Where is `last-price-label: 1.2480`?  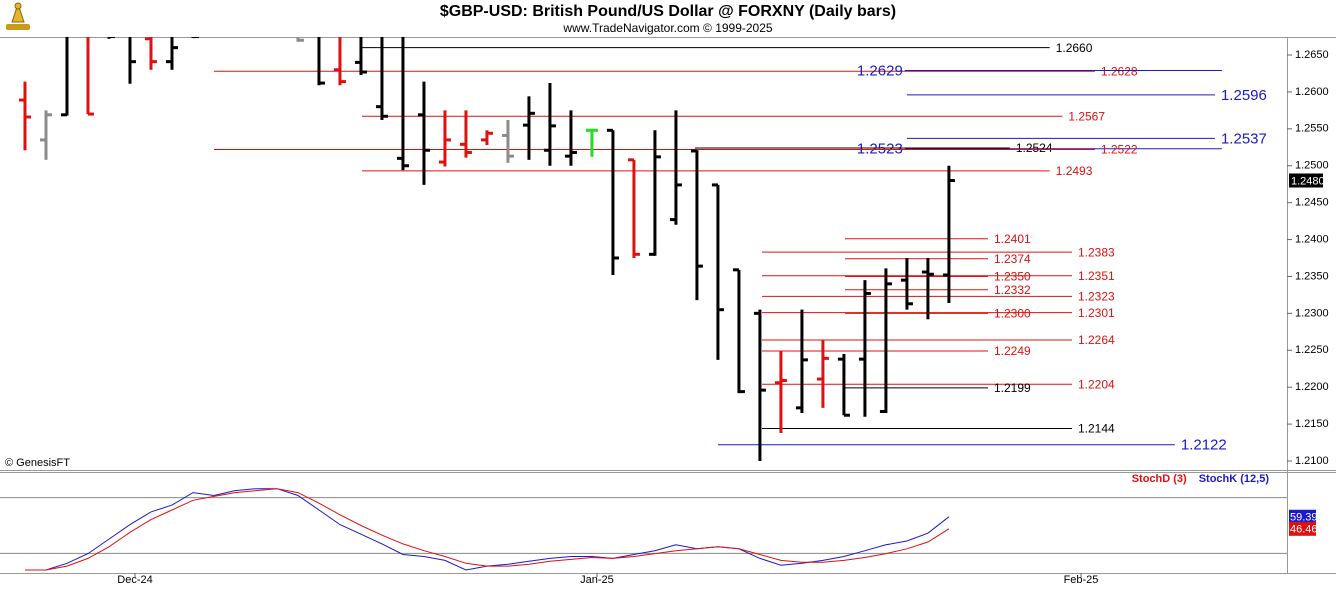
last-price-label: 1.2480 is located at coordinates (1308, 181).